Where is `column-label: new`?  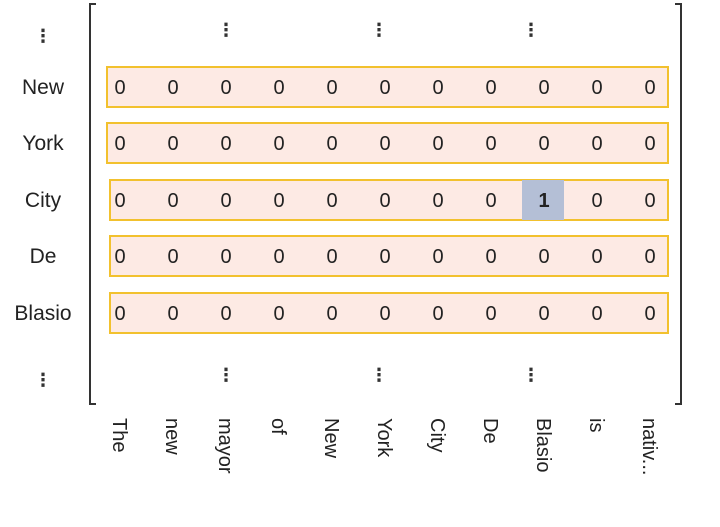 column-label: new is located at coordinates (172, 436).